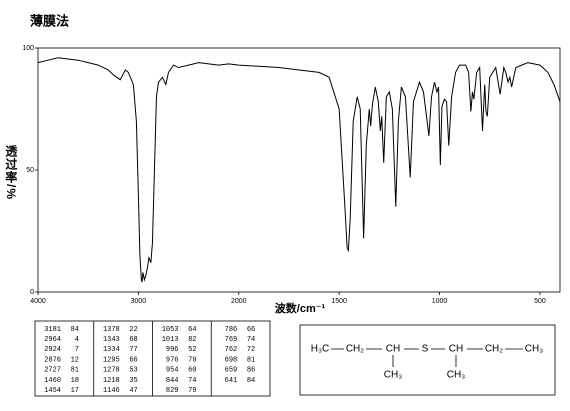 This screenshot has height=411, width=570. I want to click on peak-transmittance: 22, so click(133, 330).